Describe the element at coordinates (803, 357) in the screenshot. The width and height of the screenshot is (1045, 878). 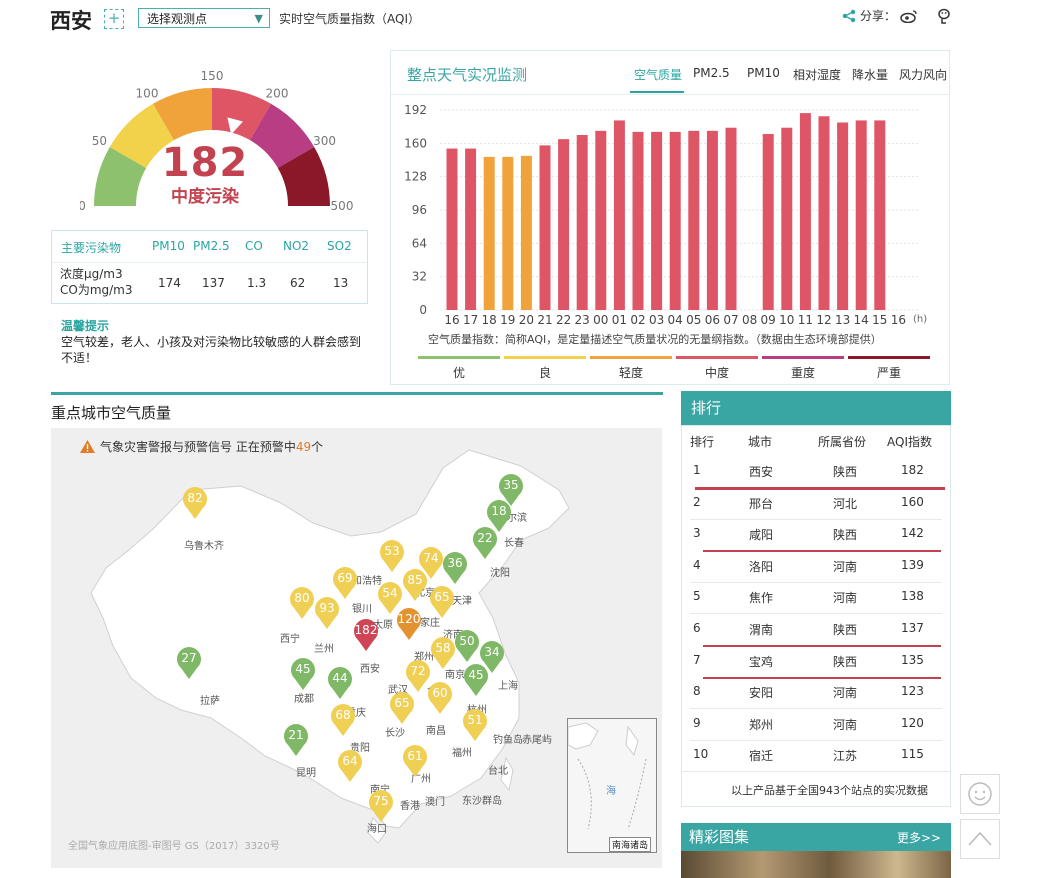
I see `legend-swatch` at that location.